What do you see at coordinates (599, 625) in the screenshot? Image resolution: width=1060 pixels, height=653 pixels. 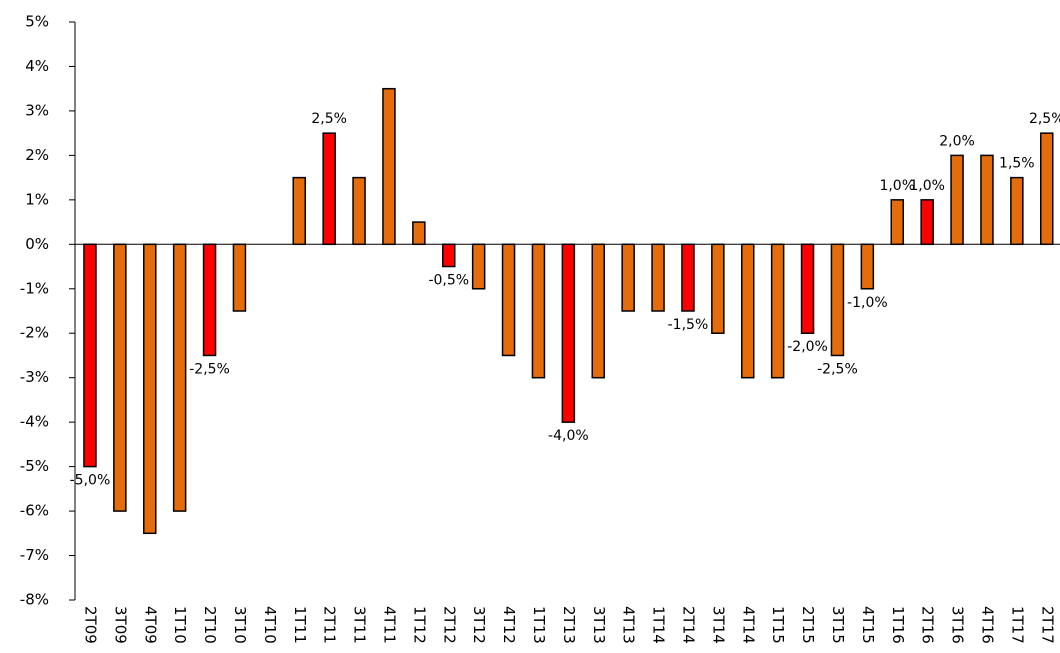 I see `x-tick-label: 3T13` at bounding box center [599, 625].